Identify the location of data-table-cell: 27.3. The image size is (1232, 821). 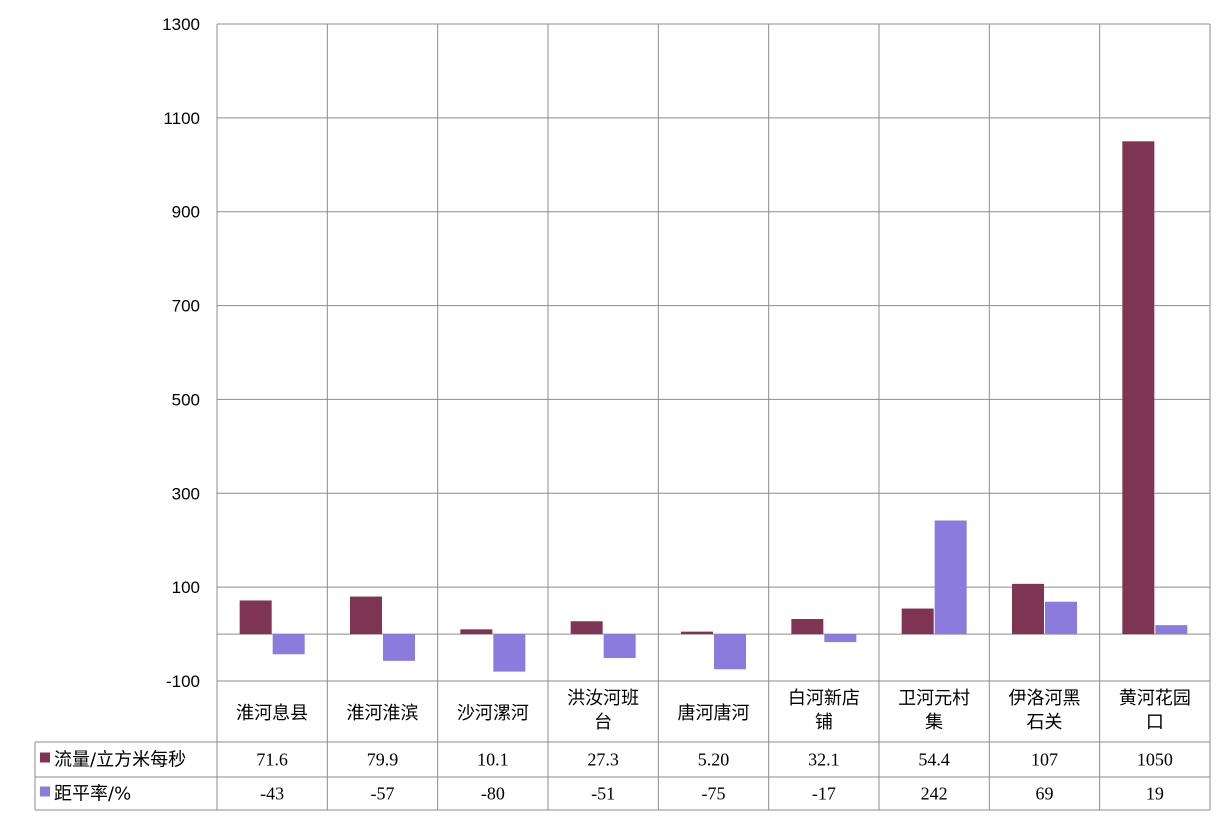
(603, 760).